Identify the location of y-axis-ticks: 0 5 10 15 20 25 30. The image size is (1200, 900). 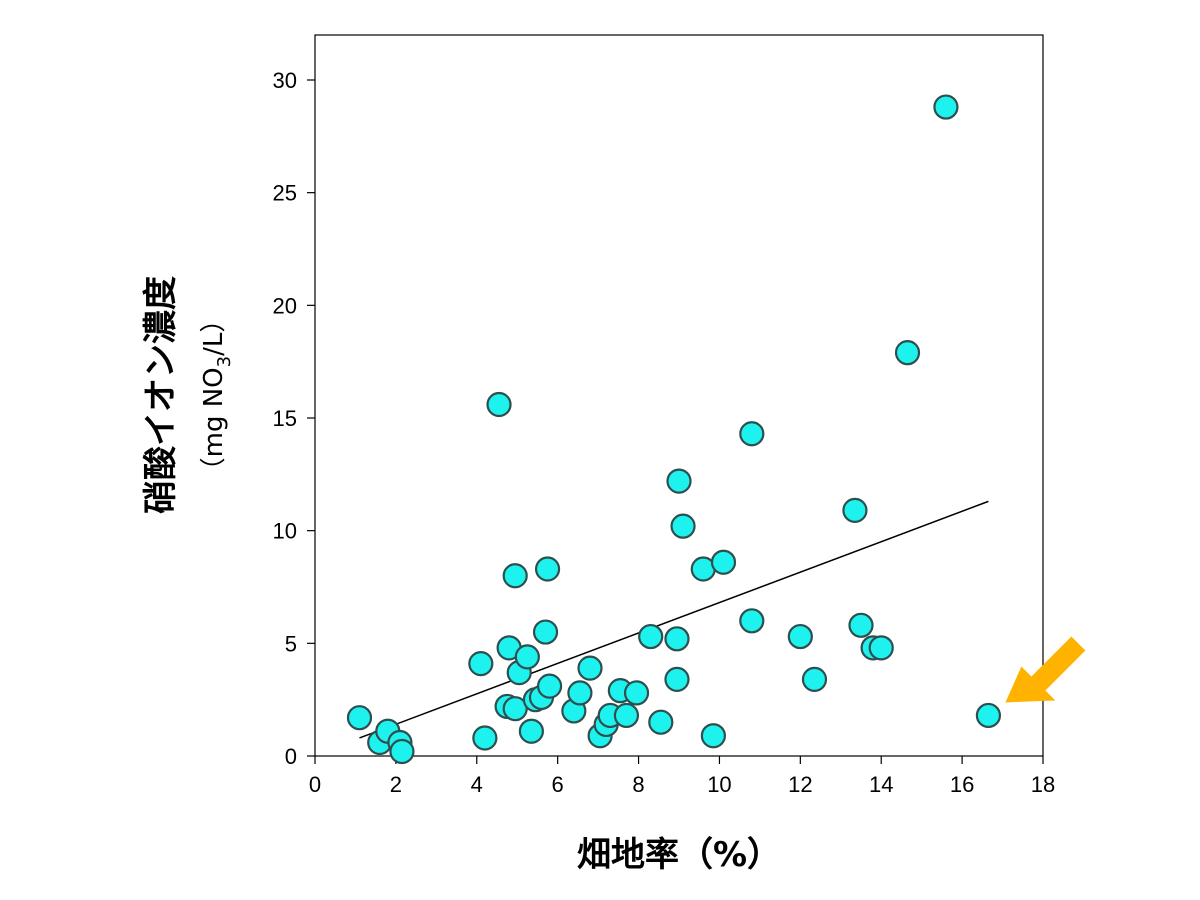
(294, 418).